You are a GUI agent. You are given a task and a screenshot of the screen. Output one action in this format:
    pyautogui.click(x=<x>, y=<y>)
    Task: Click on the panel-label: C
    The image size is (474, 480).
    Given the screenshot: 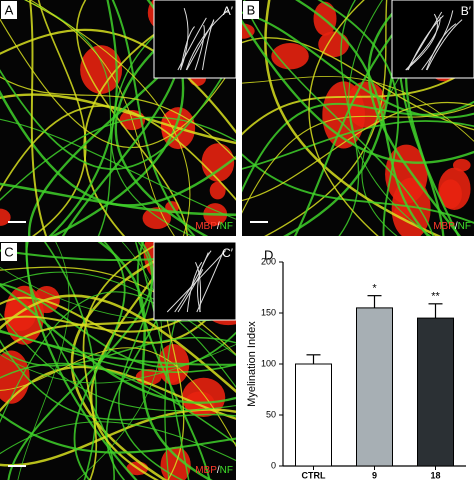 What is the action you would take?
    pyautogui.click(x=8, y=251)
    